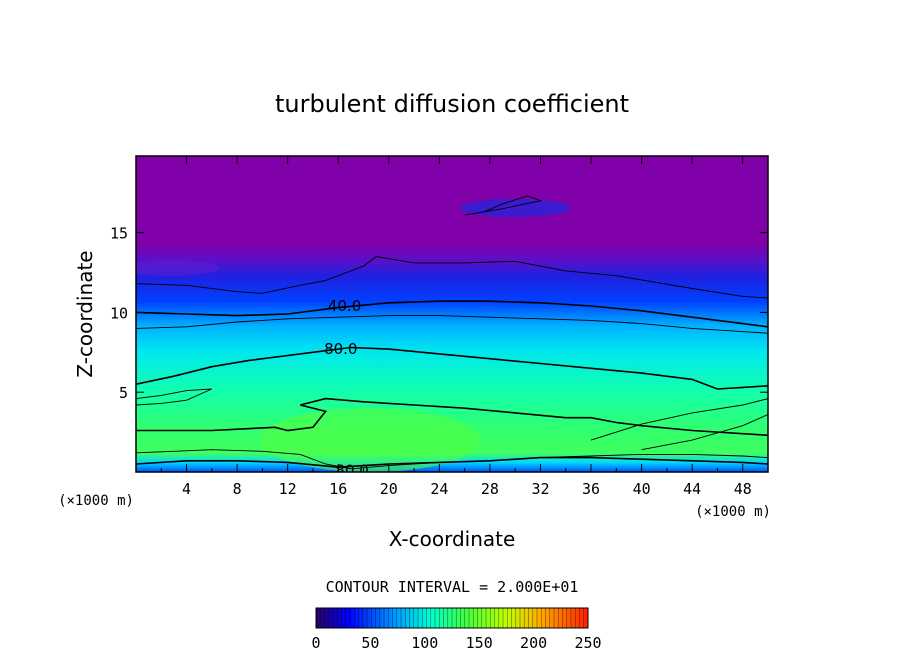 The width and height of the screenshot is (904, 654). What do you see at coordinates (591, 489) in the screenshot?
I see `x-tick-label-36: 36` at bounding box center [591, 489].